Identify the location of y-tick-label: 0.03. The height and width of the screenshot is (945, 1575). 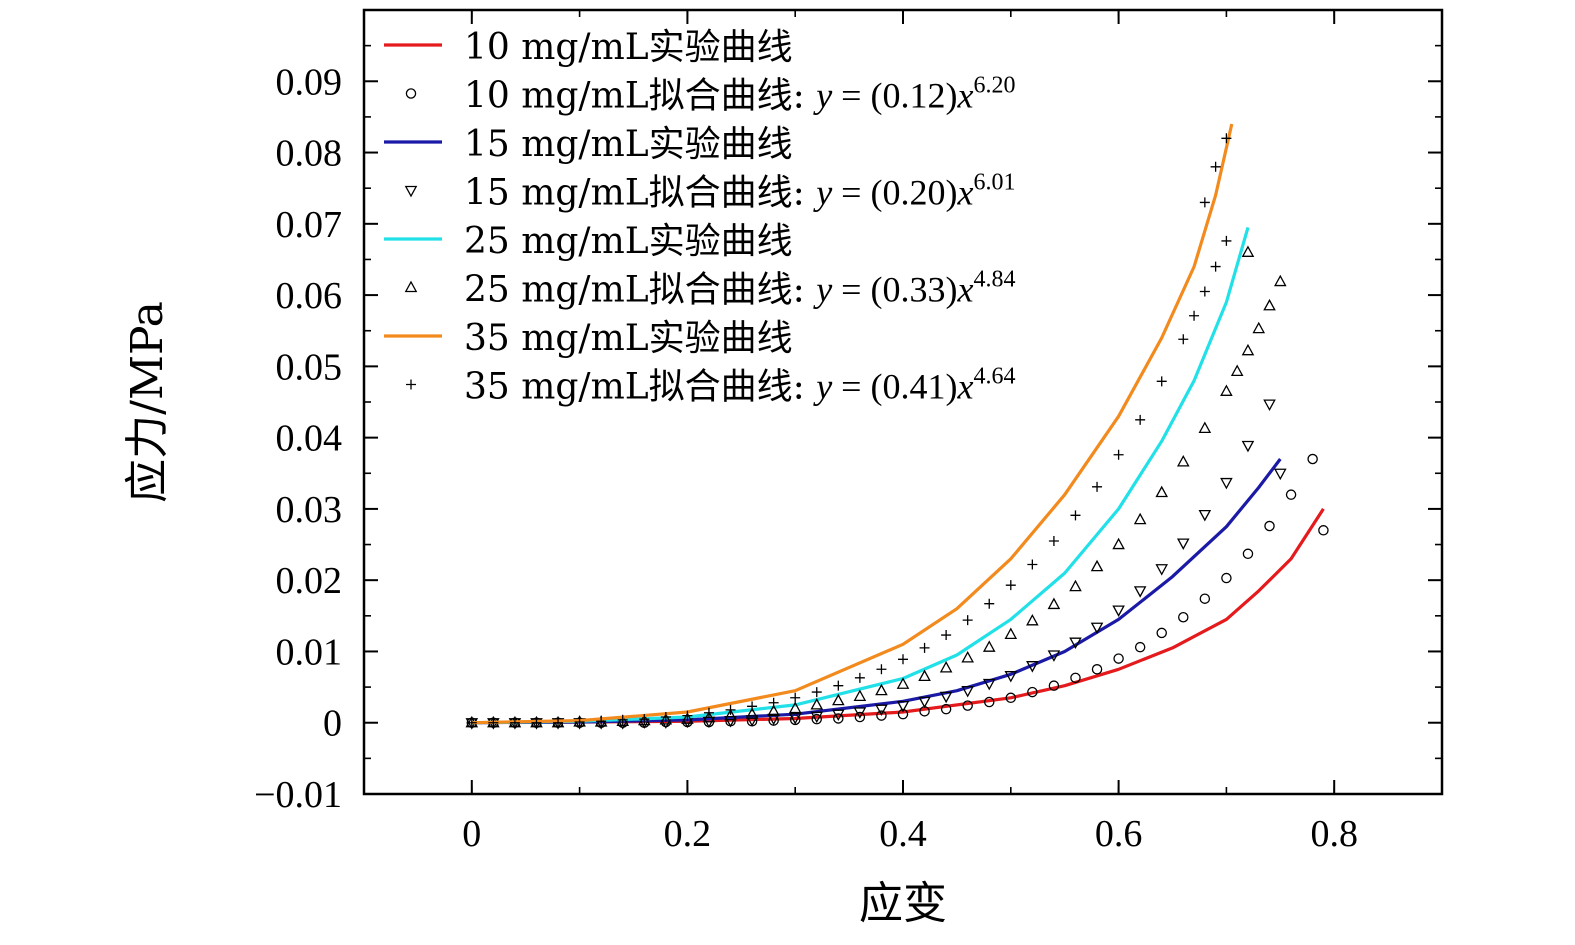
(309, 510).